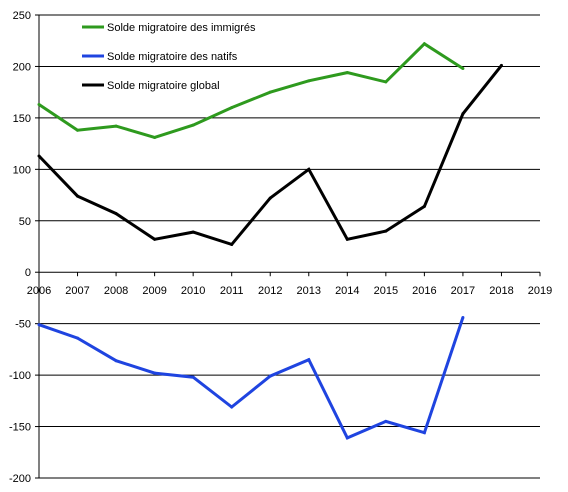 This screenshot has width=568, height=492. I want to click on series-2-point-2011, so click(232, 244).